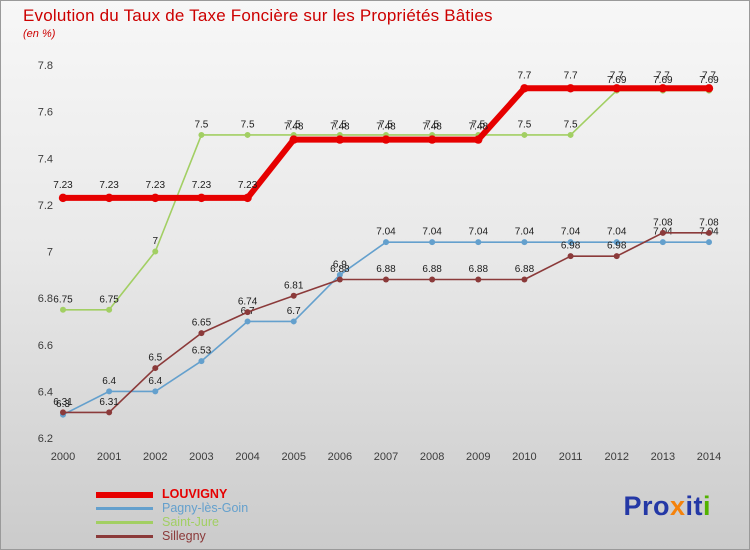 The width and height of the screenshot is (750, 550). I want to click on svg-text: 2008, so click(432, 457).